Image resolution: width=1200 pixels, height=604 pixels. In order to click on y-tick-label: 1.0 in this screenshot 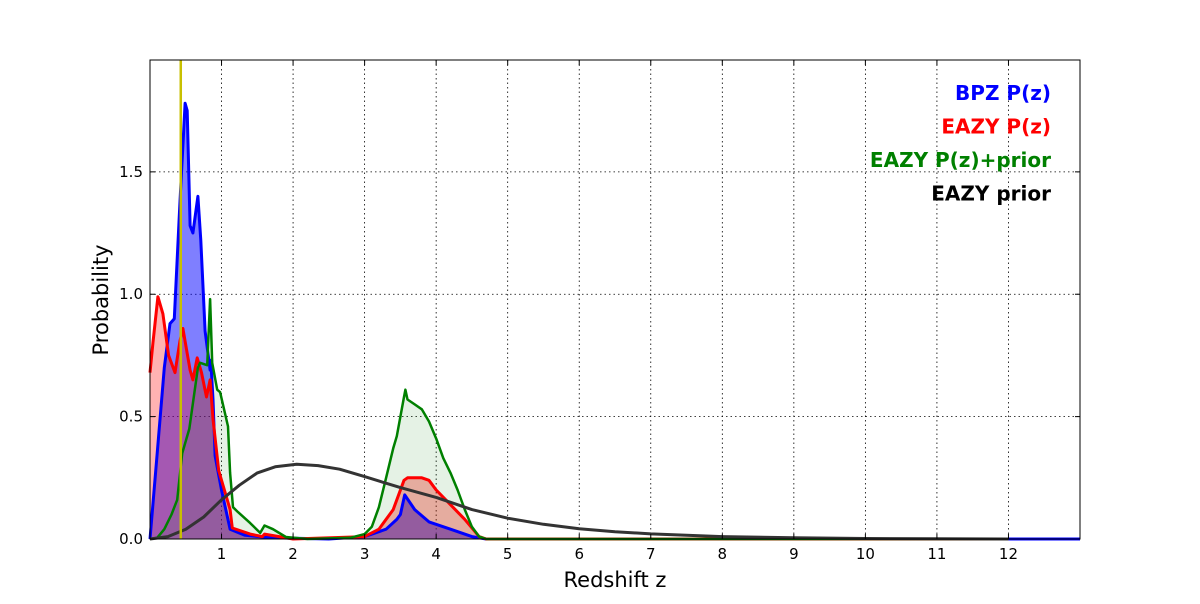, I will do `click(131, 294)`.